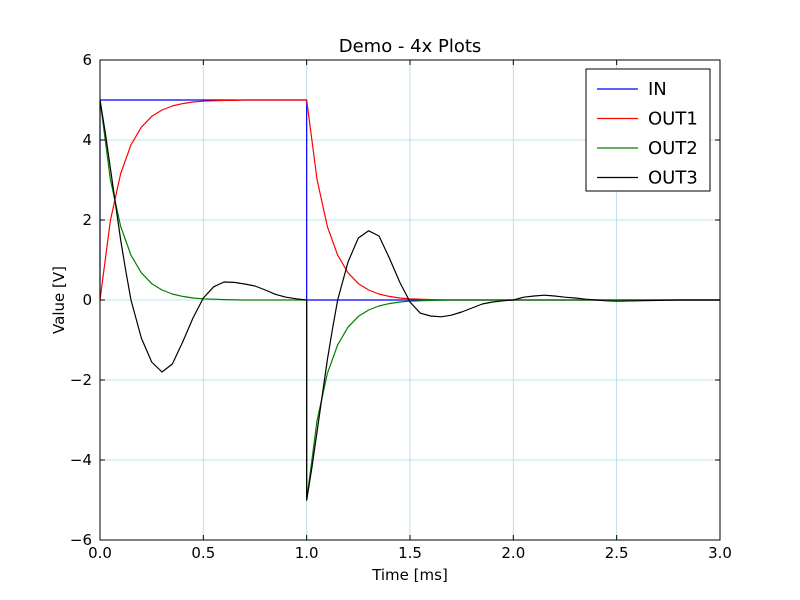  Describe the element at coordinates (410, 46) in the screenshot. I see `chart-title: Demo - 4x Plots` at that location.